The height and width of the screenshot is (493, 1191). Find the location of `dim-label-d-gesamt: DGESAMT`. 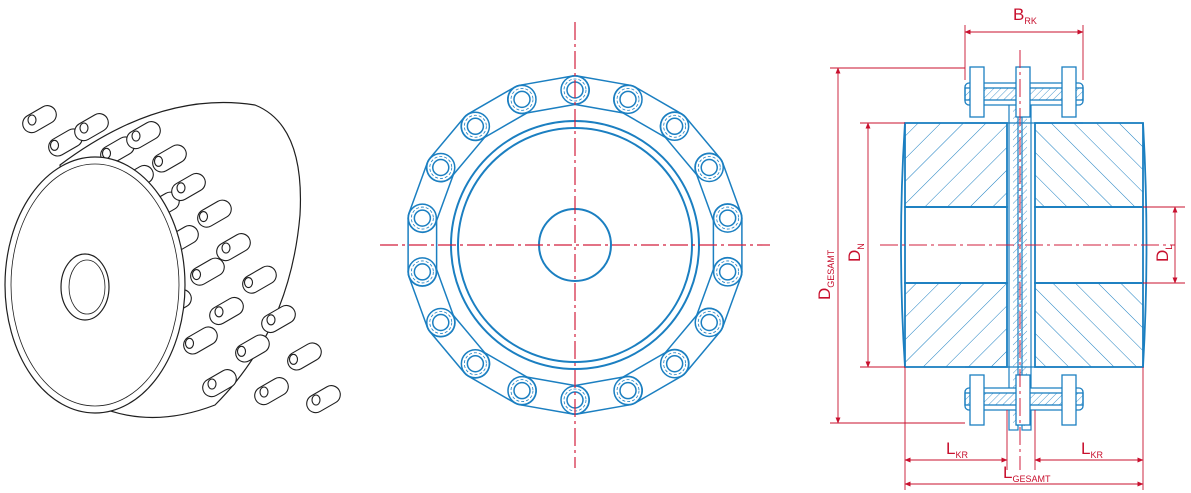

dim-label-d-gesamt: DGESAMT is located at coordinates (825, 274).